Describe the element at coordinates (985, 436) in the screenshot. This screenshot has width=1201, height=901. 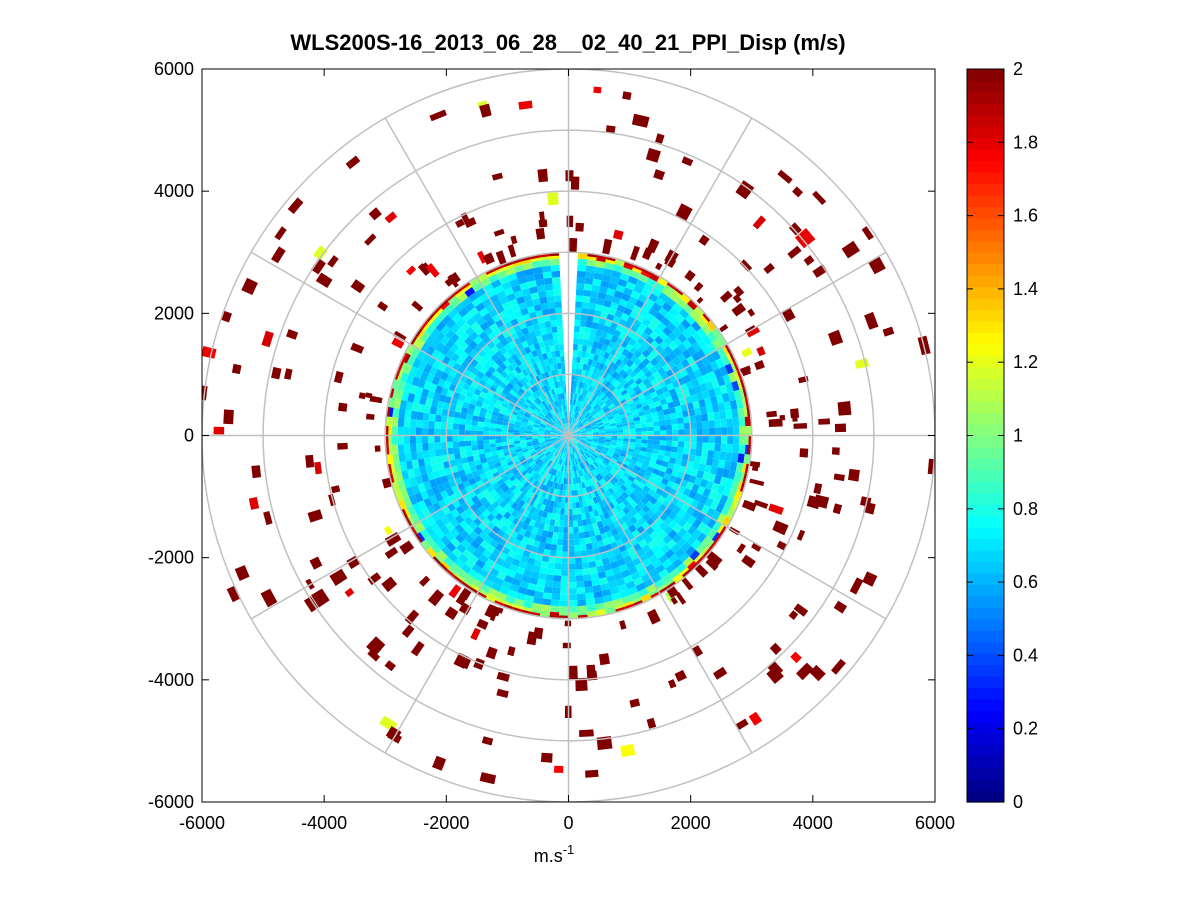
I see `colorbar-strips` at that location.